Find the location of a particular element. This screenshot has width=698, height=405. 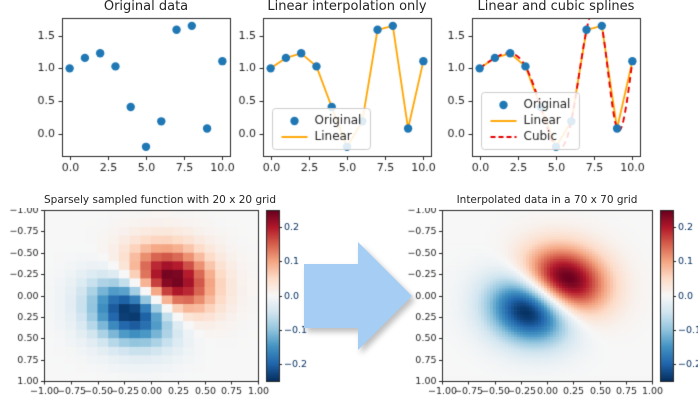

heatmap-title-interpolated: Interpolated data in a 70 x 70 grid is located at coordinates (547, 200).